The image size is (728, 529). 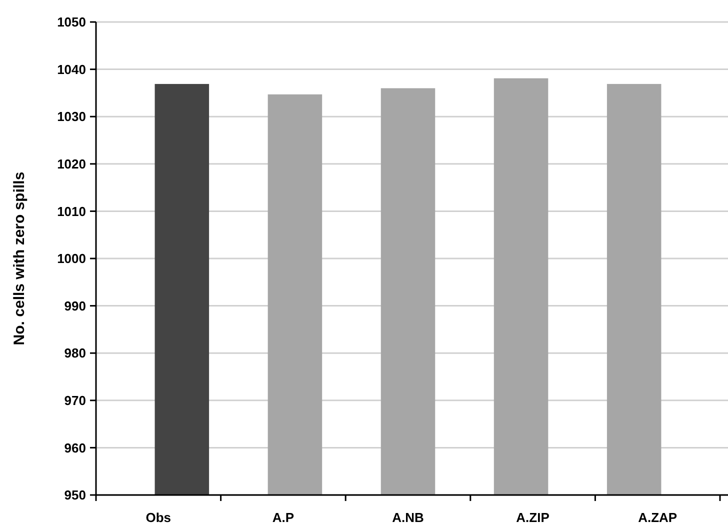 I want to click on y-tick-label: 950, so click(x=75, y=495).